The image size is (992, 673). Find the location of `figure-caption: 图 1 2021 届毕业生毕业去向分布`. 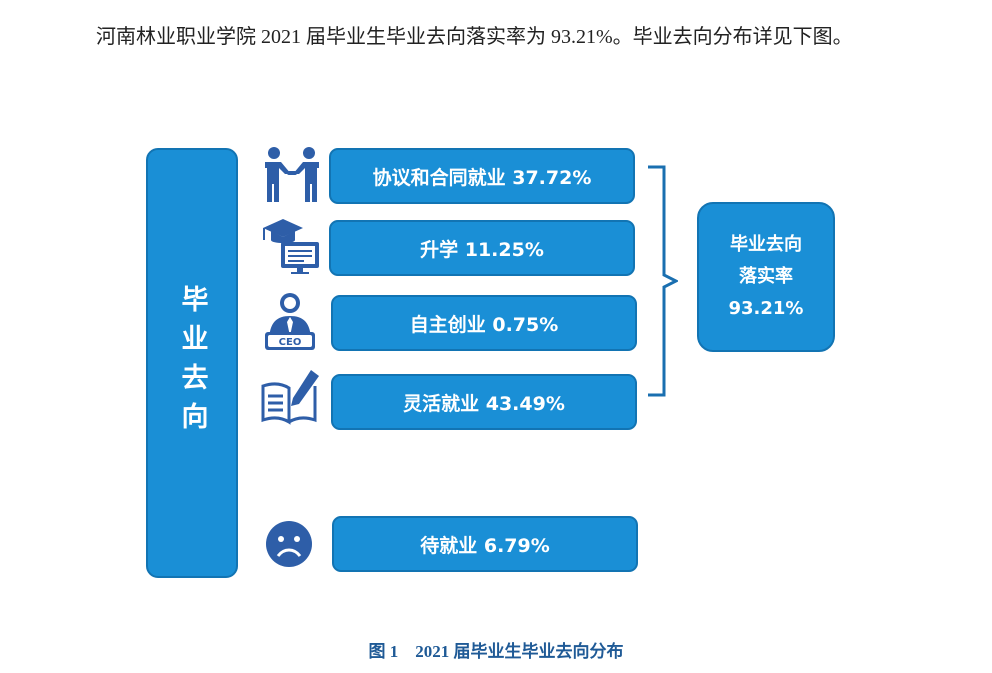

figure-caption: 图 1 2021 届毕业生毕业去向分布 is located at coordinates (496, 651).